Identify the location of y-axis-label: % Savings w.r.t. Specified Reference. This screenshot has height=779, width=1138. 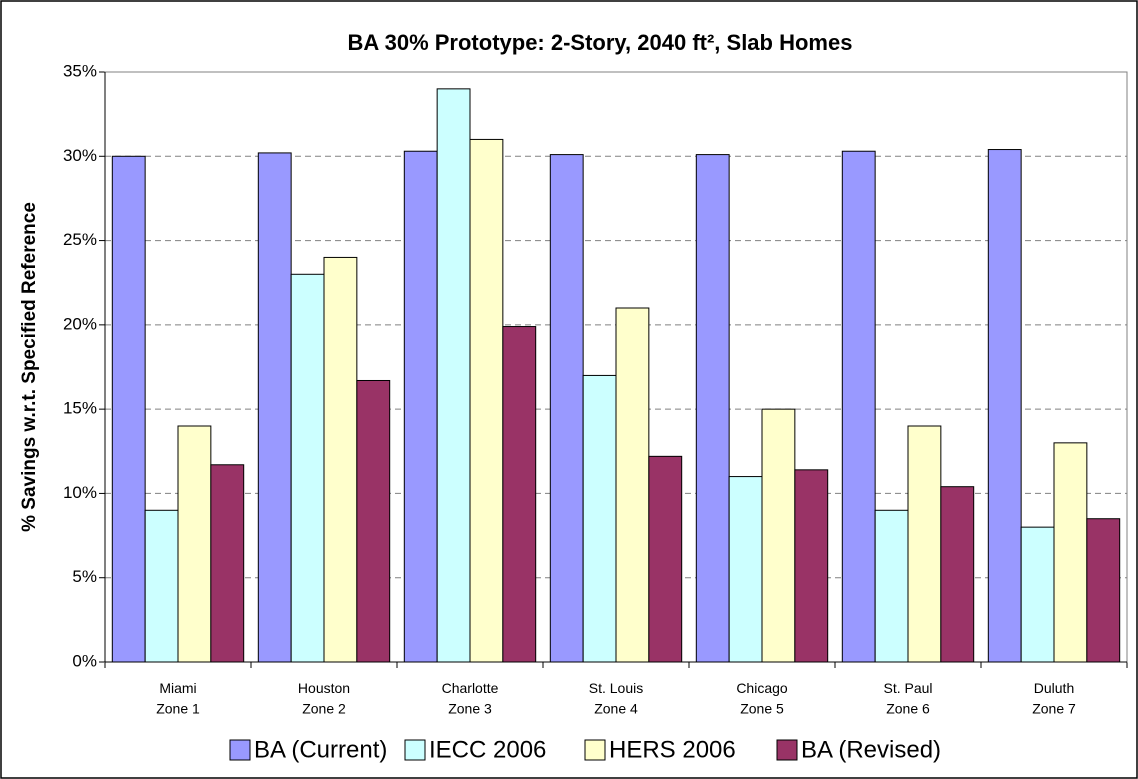
(29, 367).